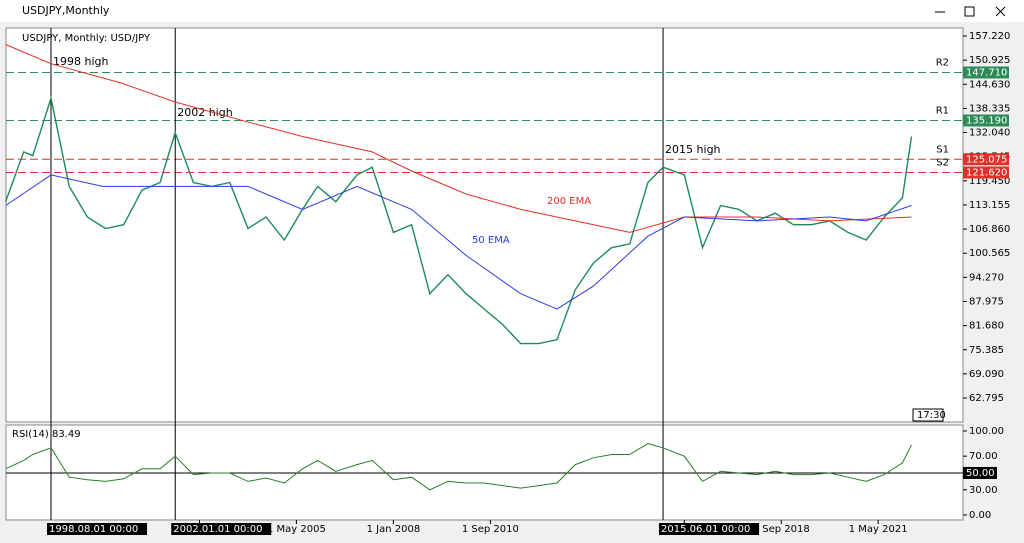  I want to click on x-tick-label: 1 Sep 2010, so click(490, 529).